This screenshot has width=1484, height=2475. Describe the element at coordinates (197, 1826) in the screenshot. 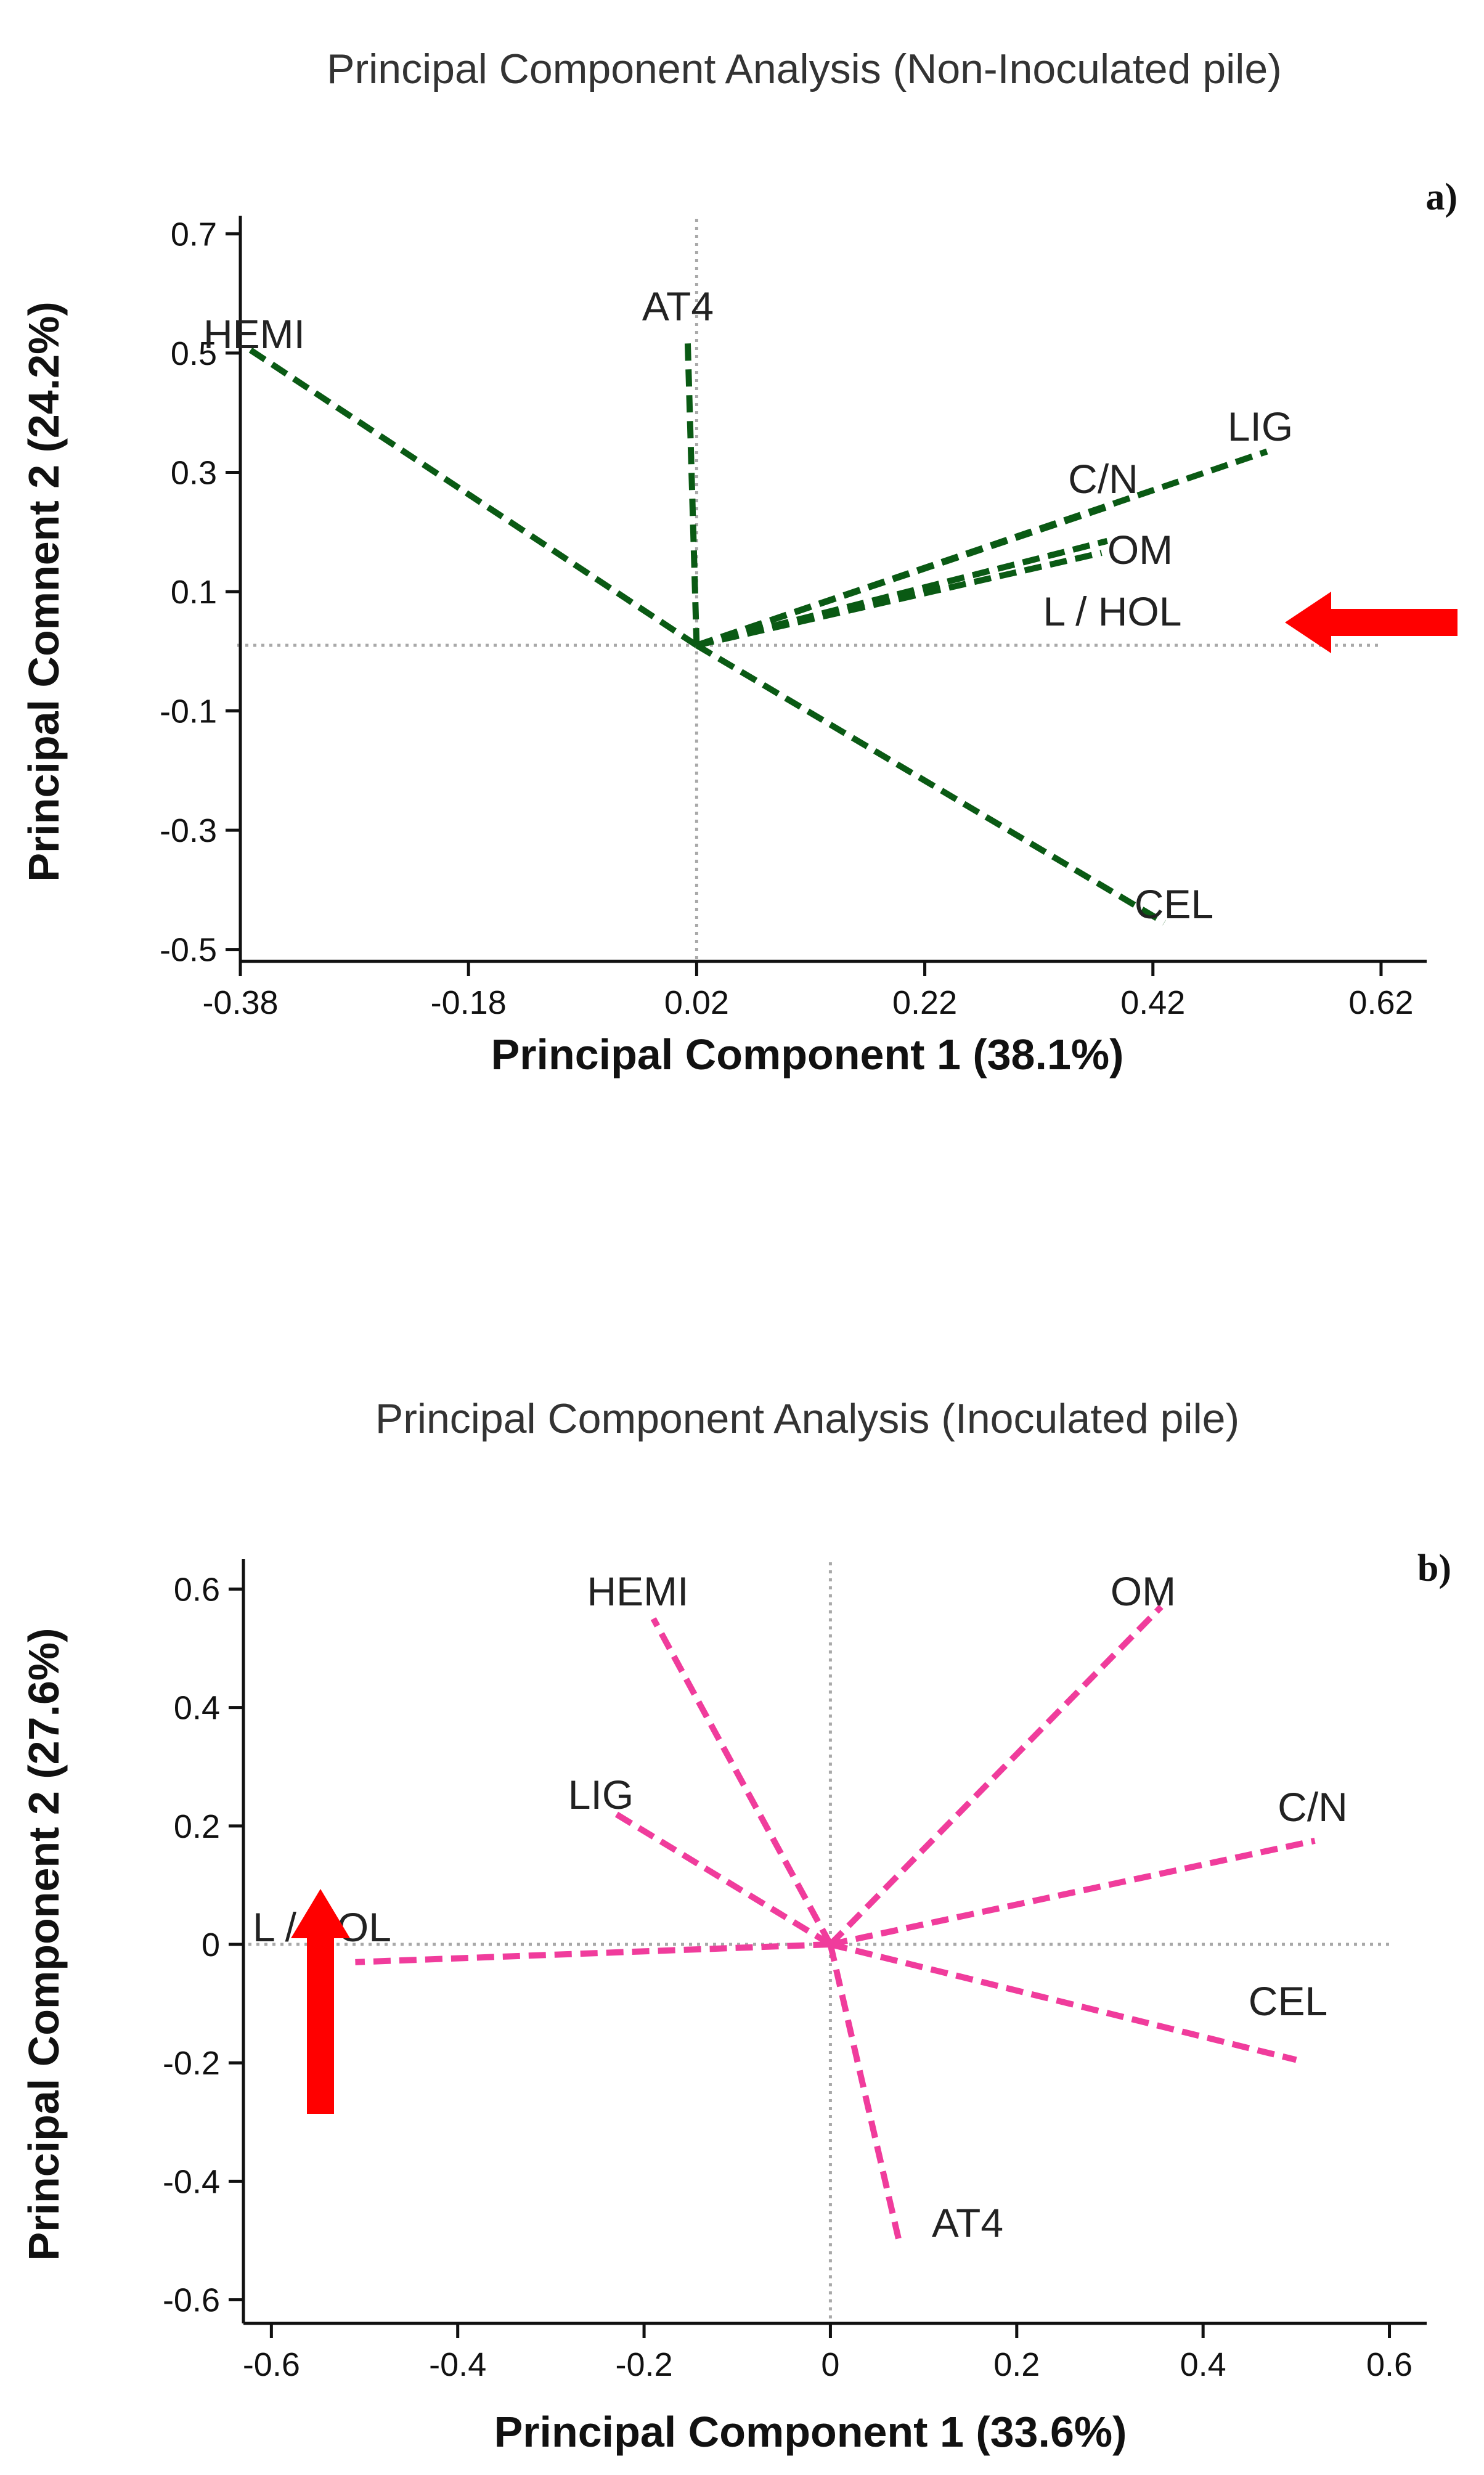

I see `y-tick-label: 0.2` at that location.